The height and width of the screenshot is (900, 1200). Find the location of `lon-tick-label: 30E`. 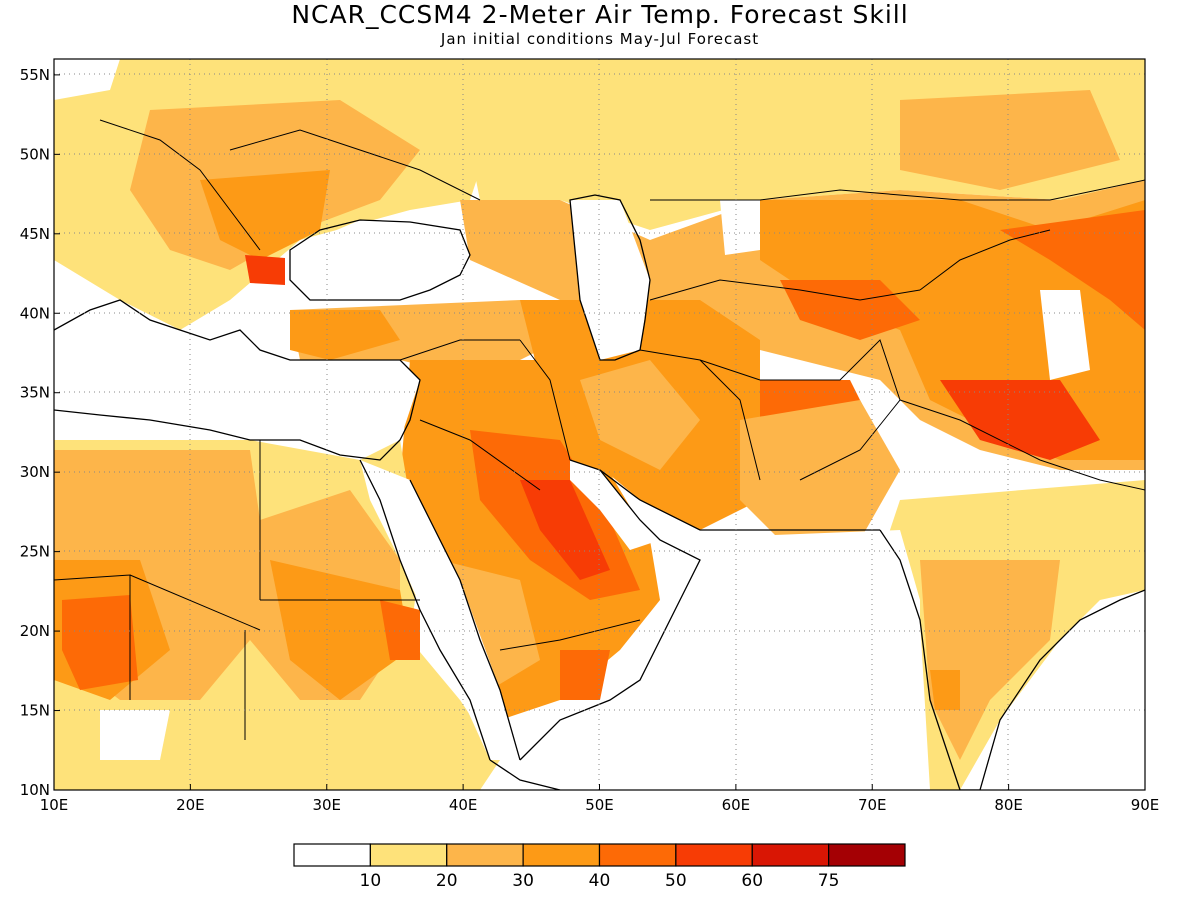

lon-tick-label: 30E is located at coordinates (326, 805).